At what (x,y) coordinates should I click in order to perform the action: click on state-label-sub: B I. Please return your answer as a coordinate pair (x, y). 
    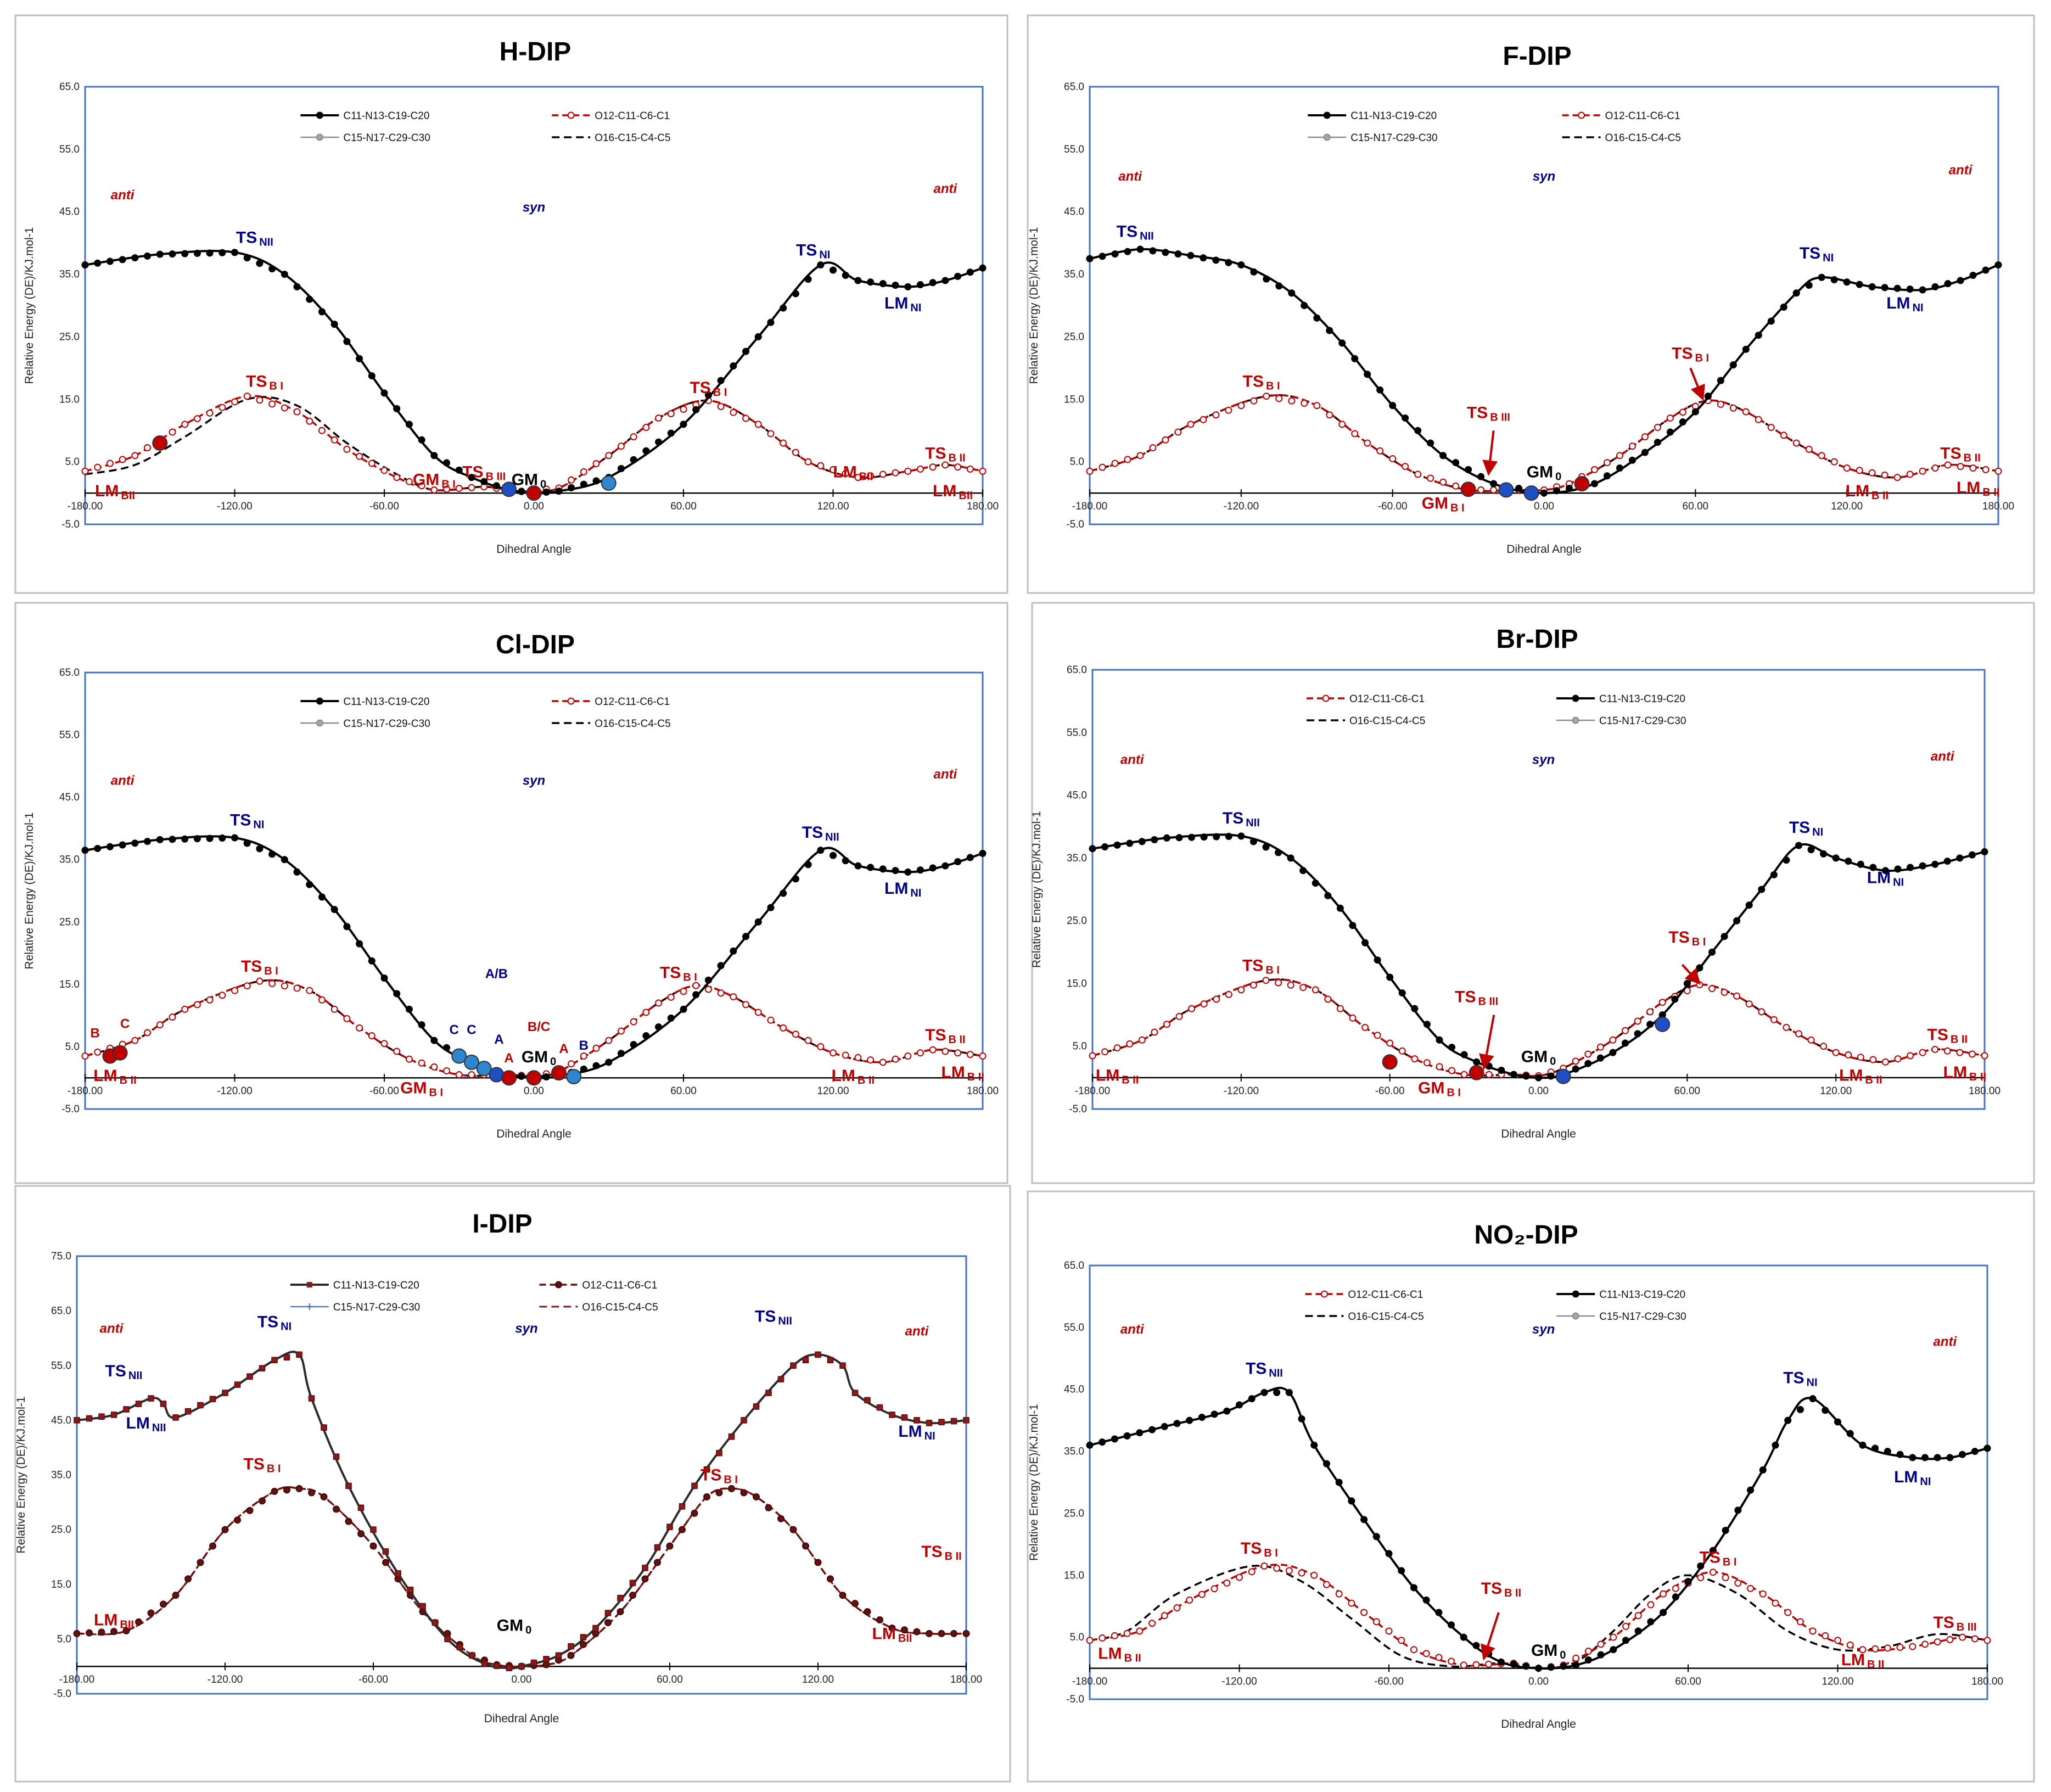
    Looking at the image, I should click on (274, 1469).